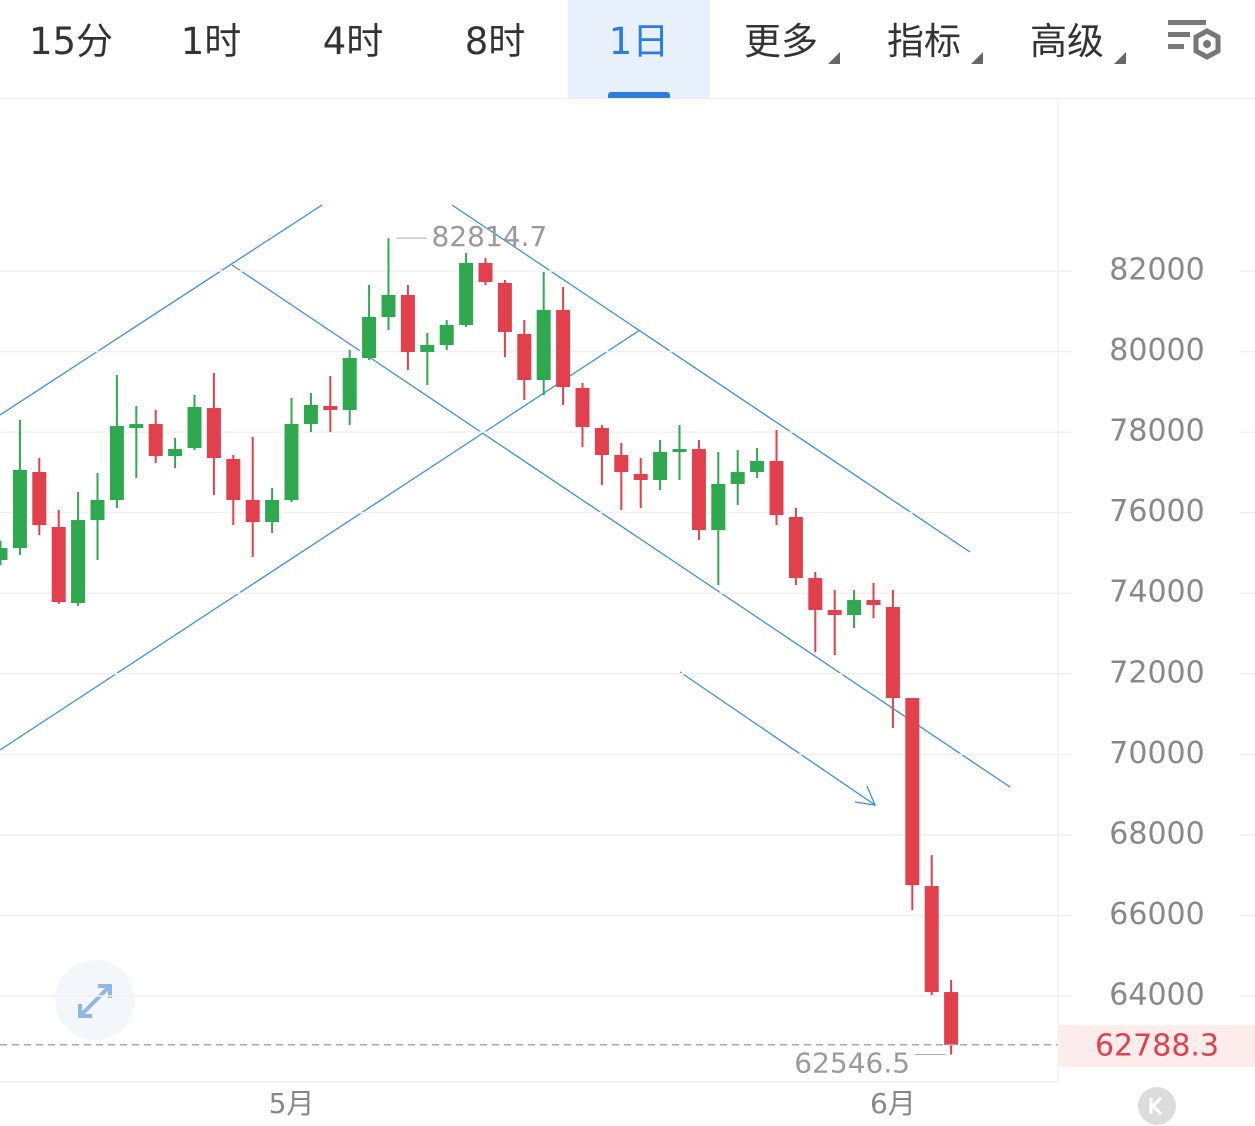 Image resolution: width=1255 pixels, height=1126 pixels. I want to click on expand-icon, so click(95, 1001).